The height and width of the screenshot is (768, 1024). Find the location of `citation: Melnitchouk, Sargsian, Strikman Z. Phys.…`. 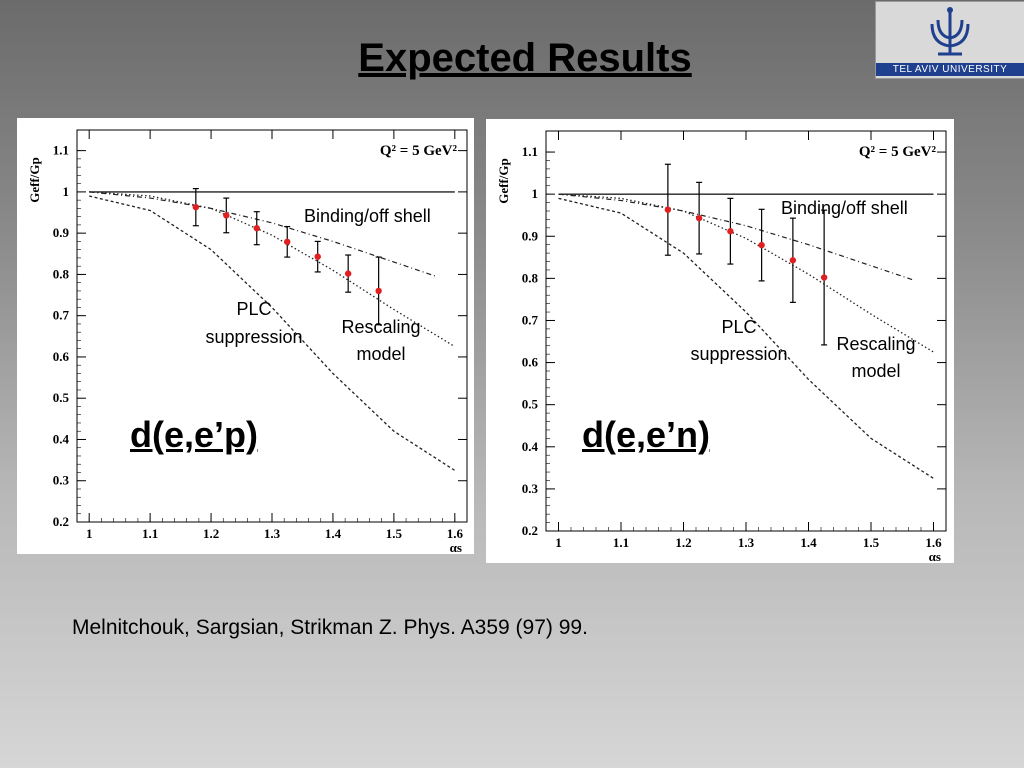

citation: Melnitchouk, Sargsian, Strikman Z. Phys.… is located at coordinates (330, 627).